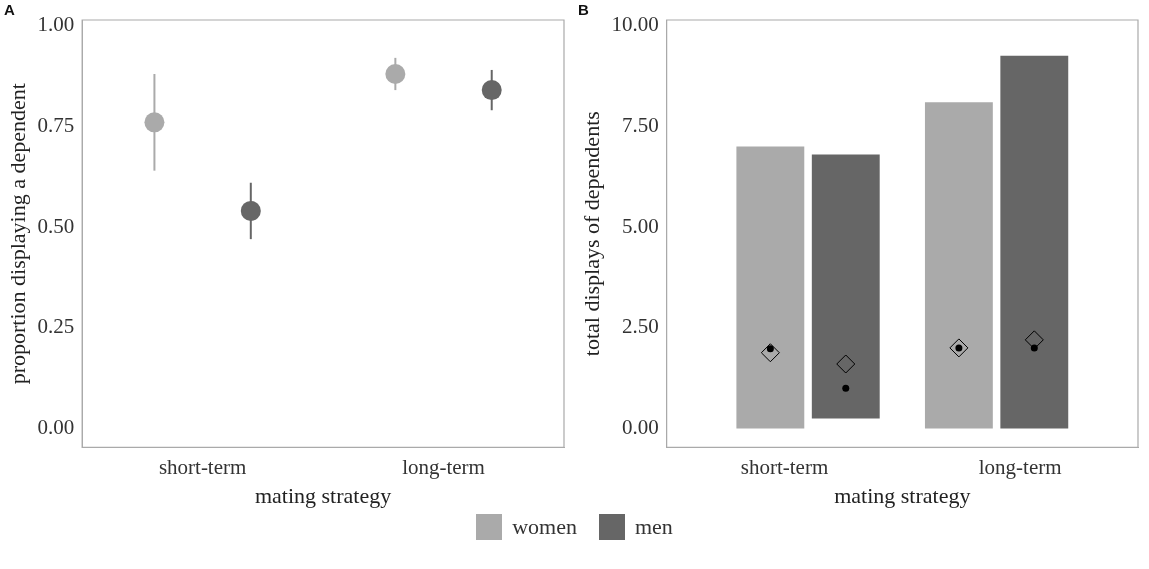 Image resolution: width=1149 pixels, height=569 pixels. I want to click on y-tick-label: 7.50, so click(640, 124).